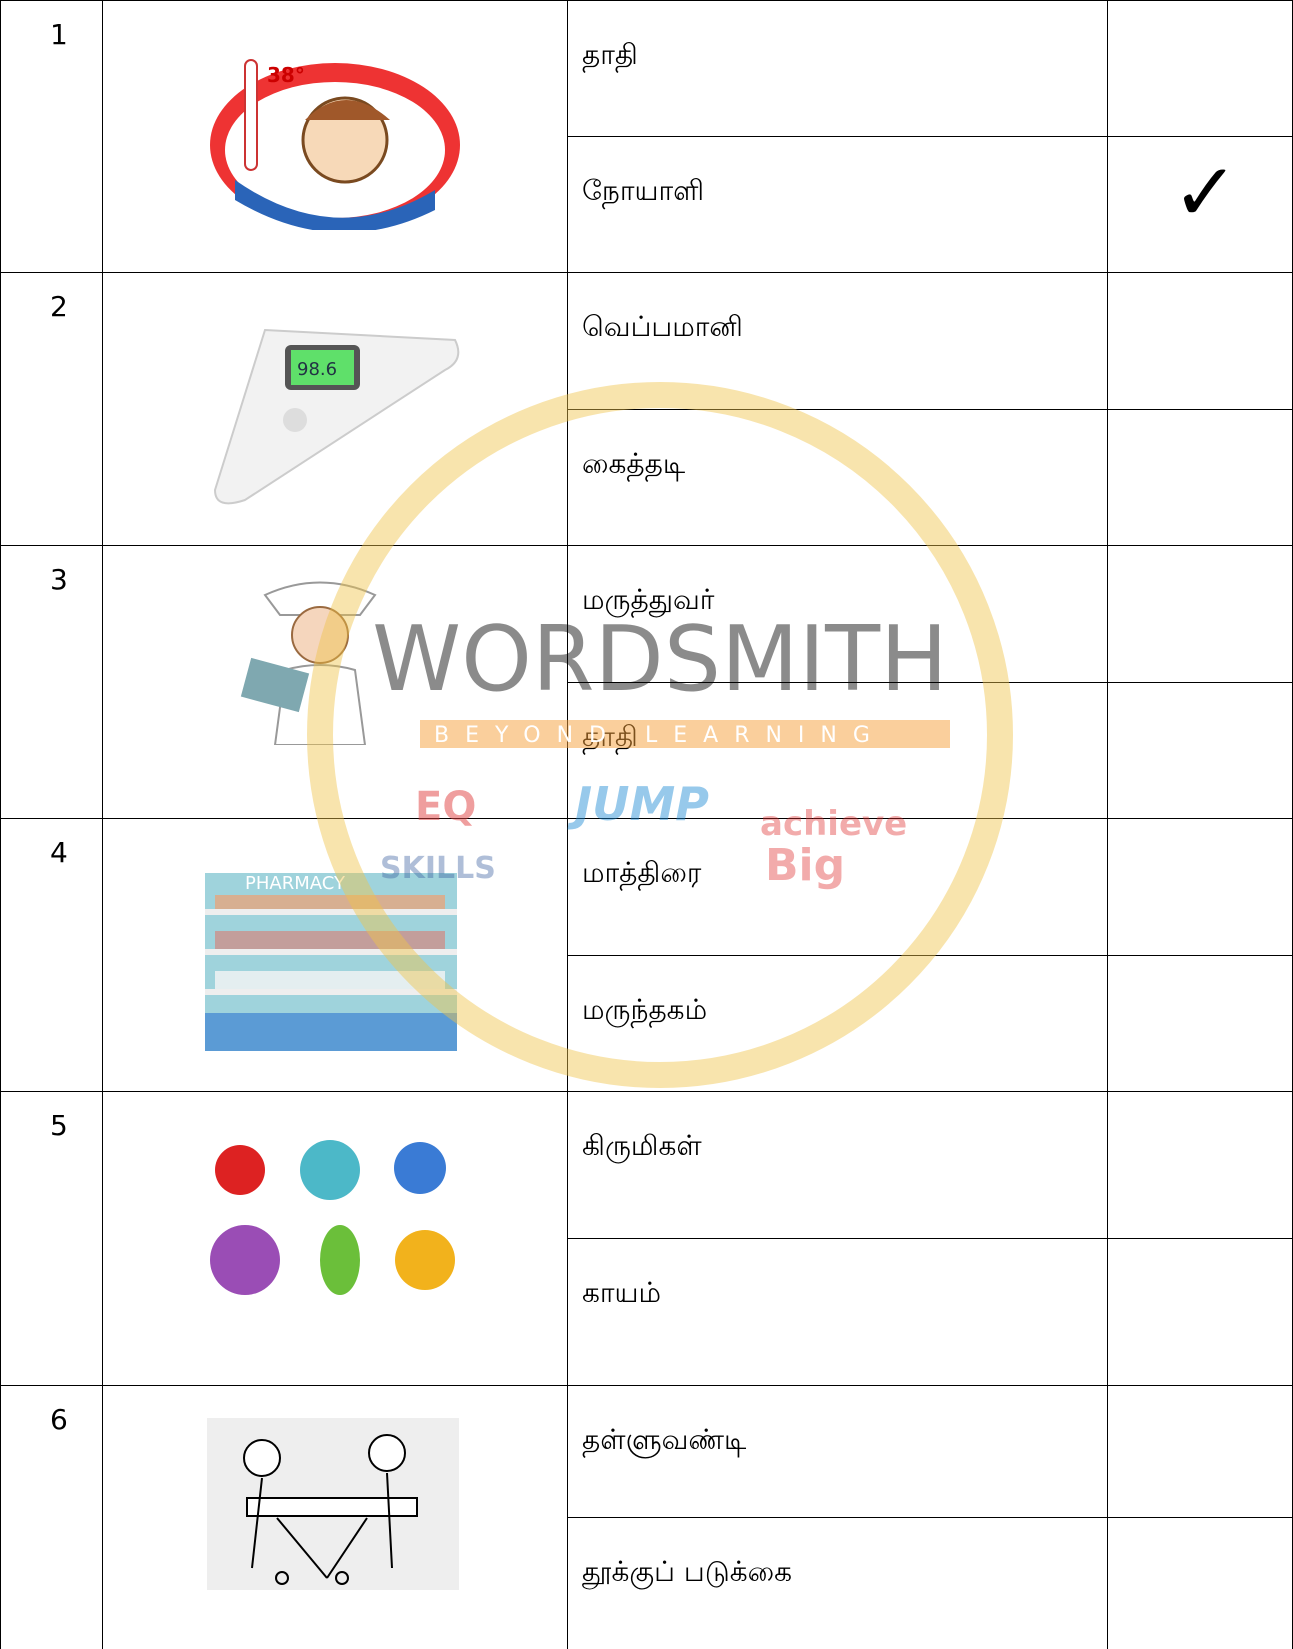 This screenshot has width=1293, height=1649. What do you see at coordinates (59, 34) in the screenshot?
I see `row-number: 1` at bounding box center [59, 34].